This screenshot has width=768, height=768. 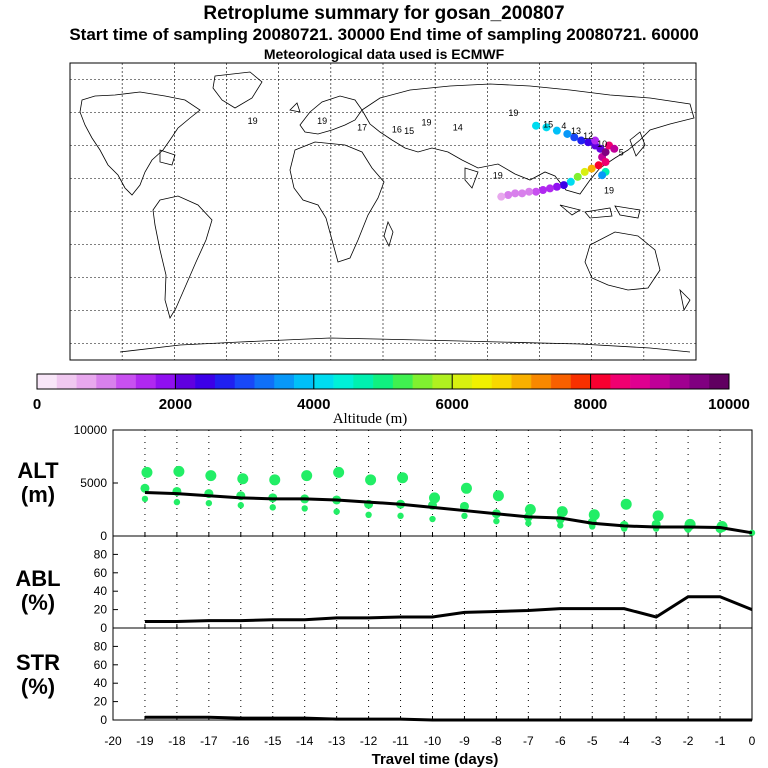 What do you see at coordinates (38, 662) in the screenshot?
I see `str-ylabel-1: STR` at bounding box center [38, 662].